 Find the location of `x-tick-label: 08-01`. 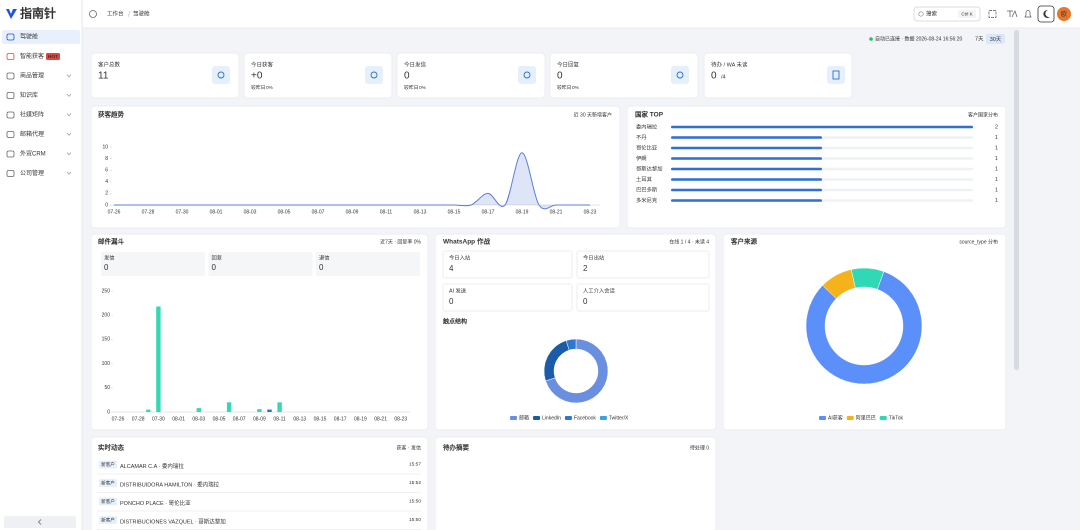

x-tick-label: 08-01 is located at coordinates (178, 419).